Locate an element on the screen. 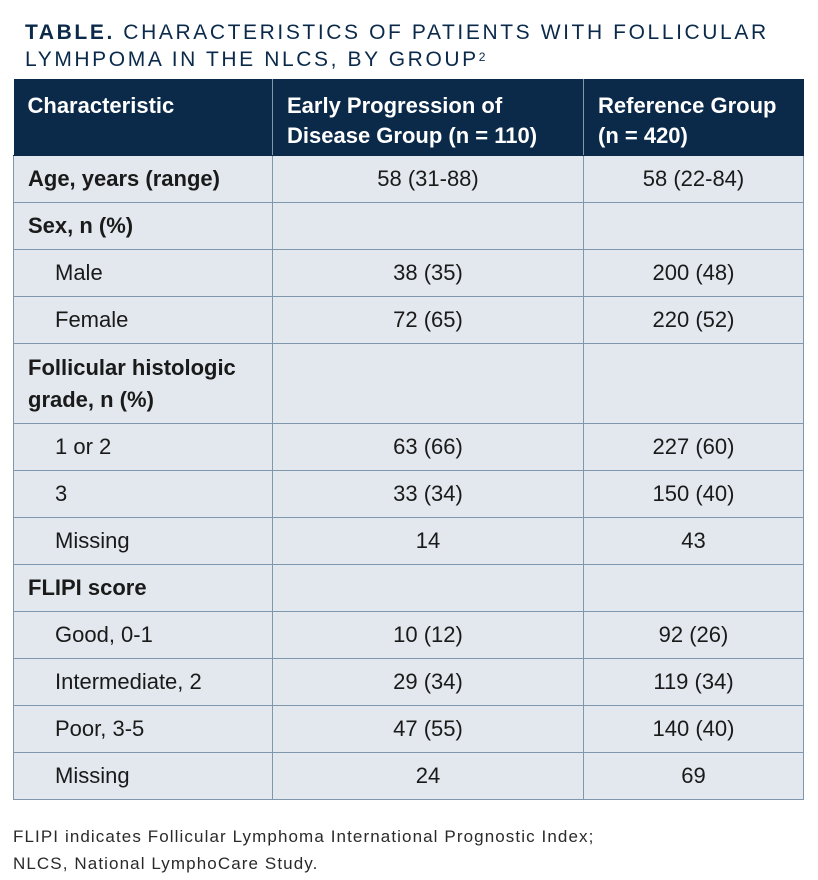 This screenshot has height=880, width=818. row-label: 1 or 2 is located at coordinates (143, 447).